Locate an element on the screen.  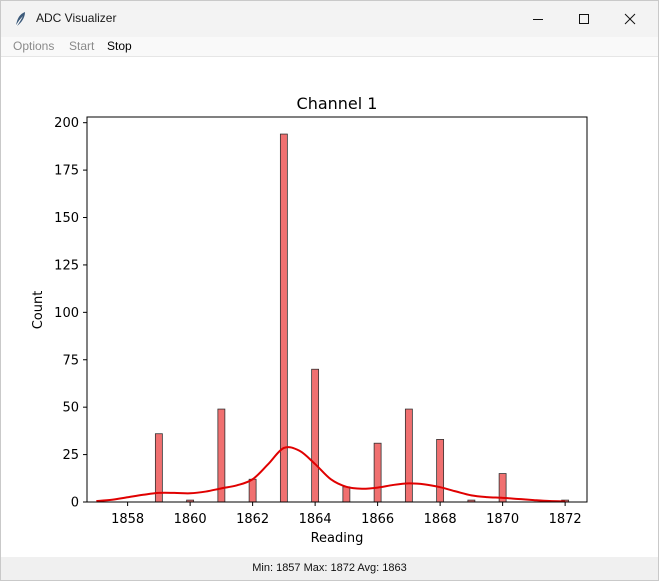
maximize-button is located at coordinates (584, 19).